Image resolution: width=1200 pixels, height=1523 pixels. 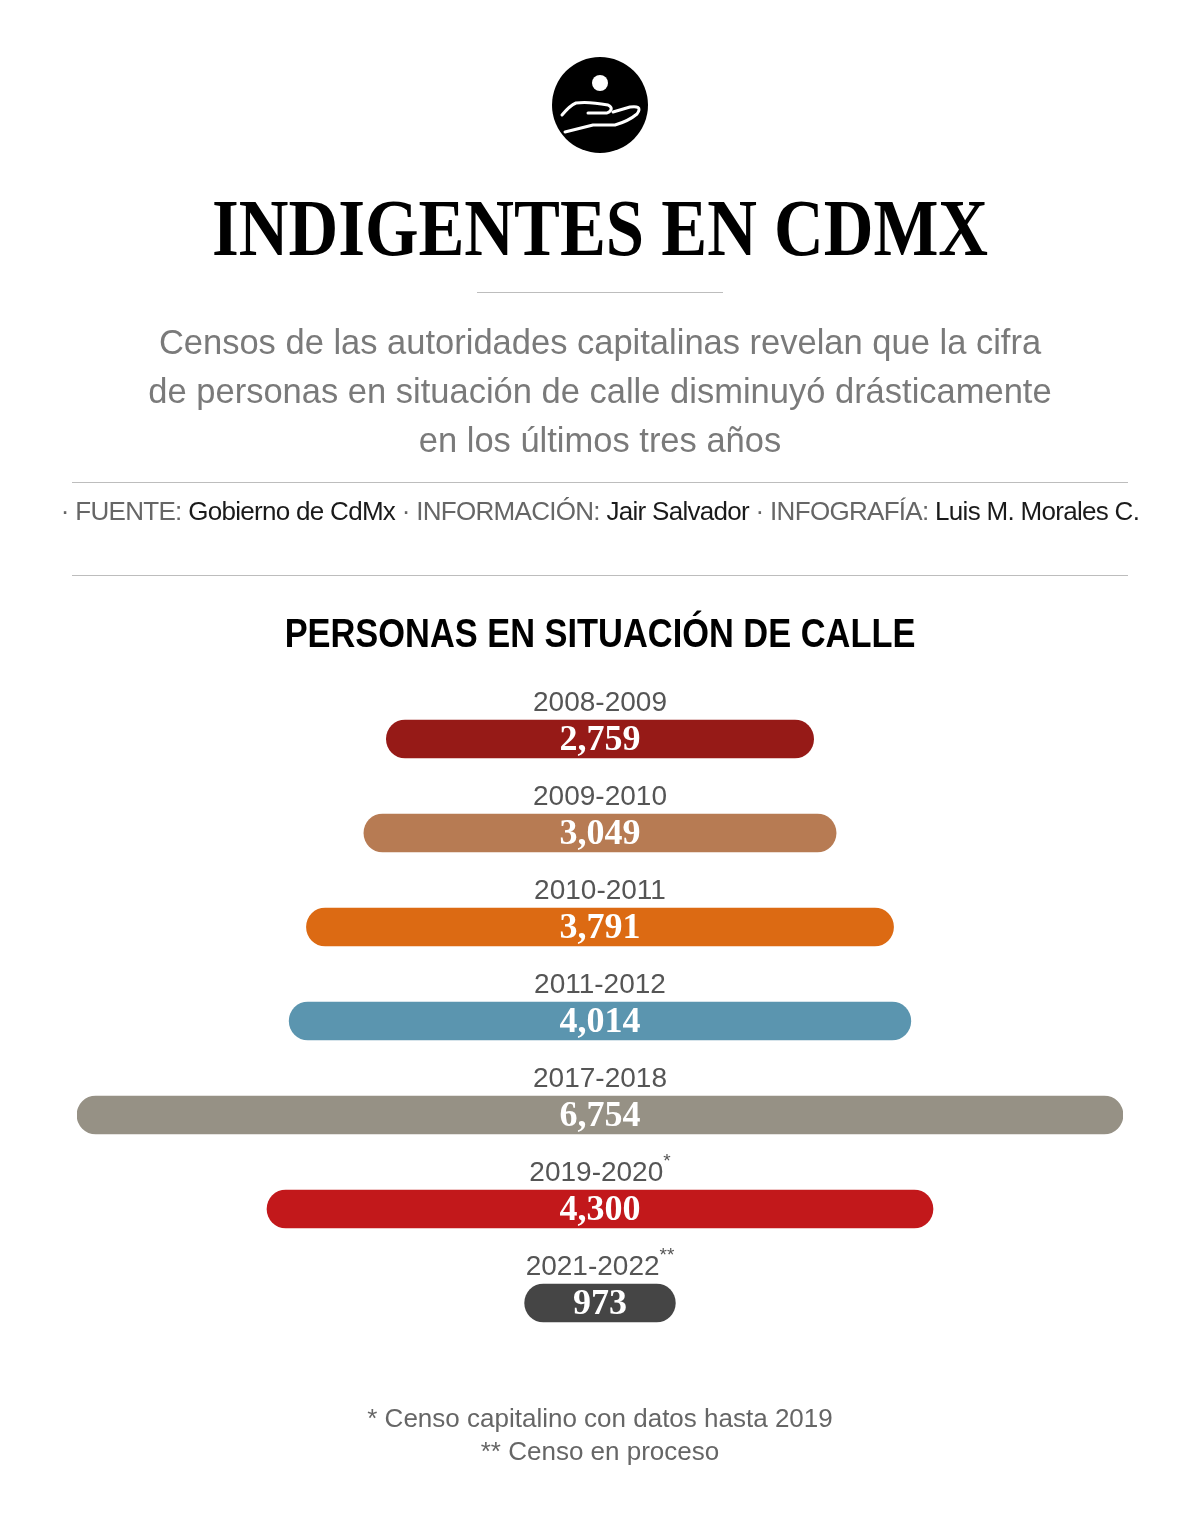 What do you see at coordinates (600, 983) in the screenshot?
I see `category-label: 2011-2012` at bounding box center [600, 983].